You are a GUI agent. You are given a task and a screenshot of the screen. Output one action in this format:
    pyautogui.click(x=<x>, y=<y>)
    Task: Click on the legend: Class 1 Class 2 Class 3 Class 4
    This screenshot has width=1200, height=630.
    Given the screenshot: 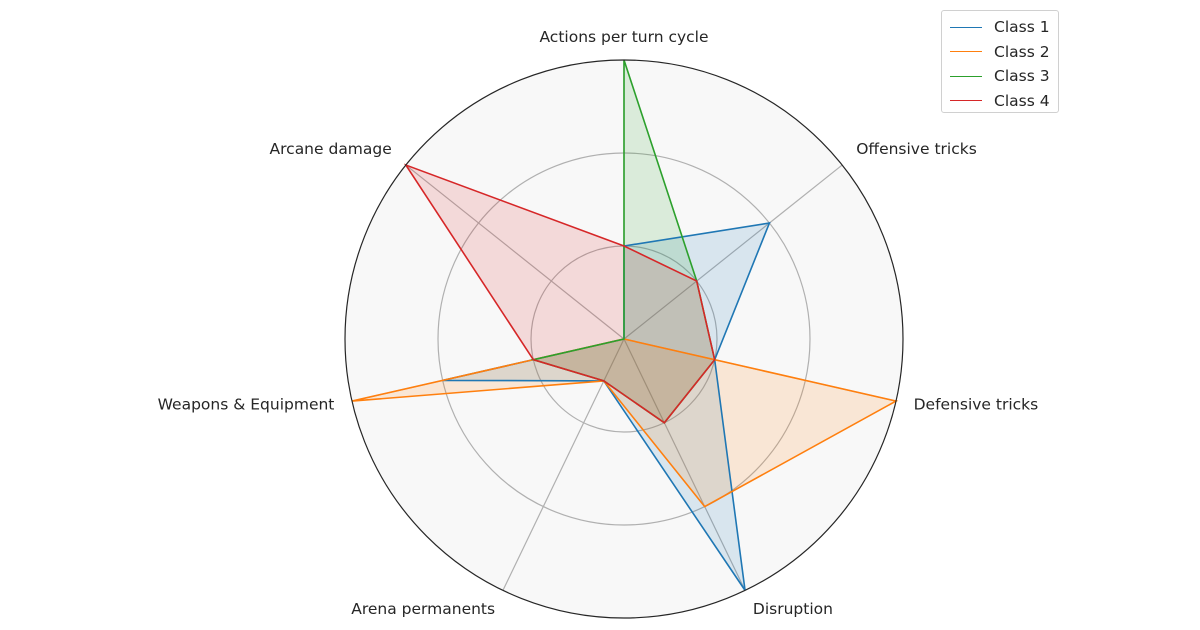 What is the action you would take?
    pyautogui.click(x=1000, y=61)
    